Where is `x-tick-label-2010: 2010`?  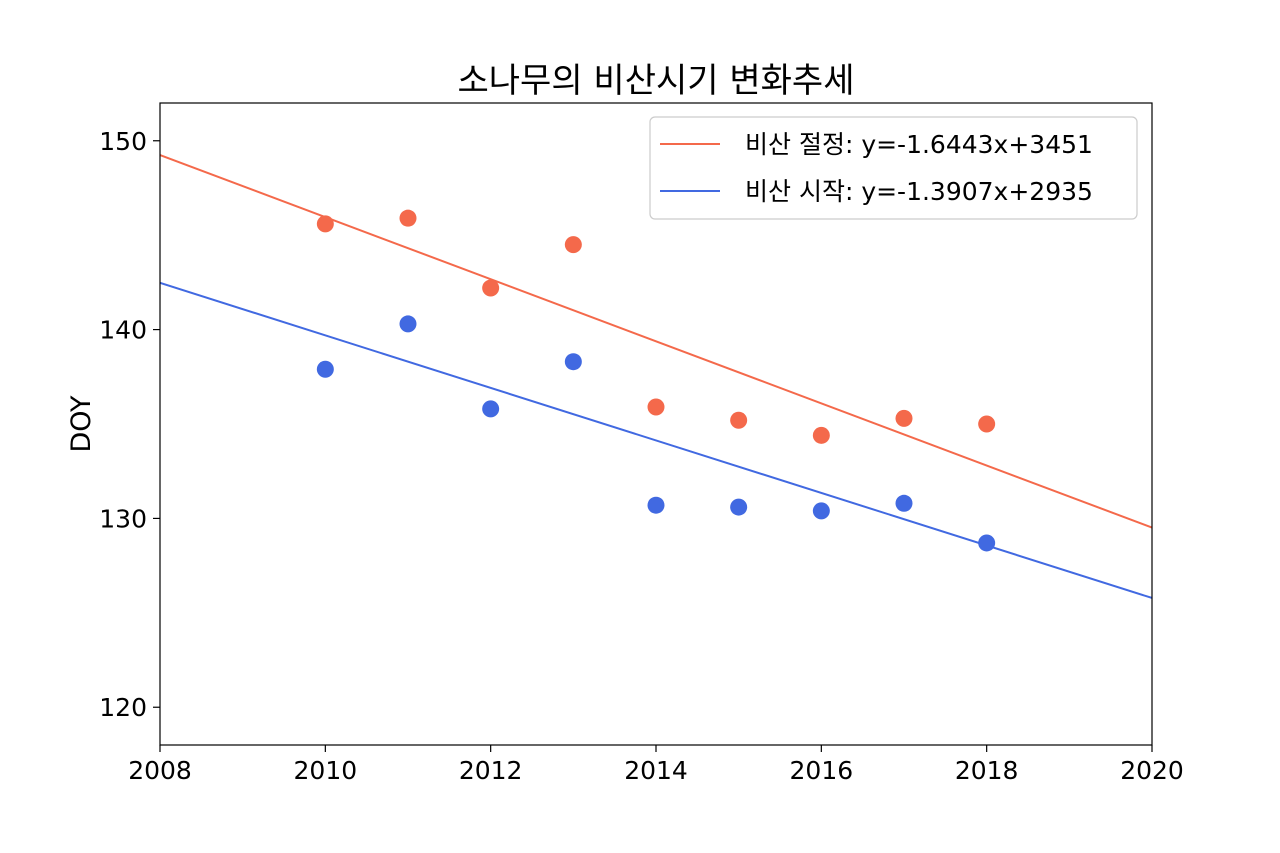
x-tick-label-2010: 2010 is located at coordinates (326, 770).